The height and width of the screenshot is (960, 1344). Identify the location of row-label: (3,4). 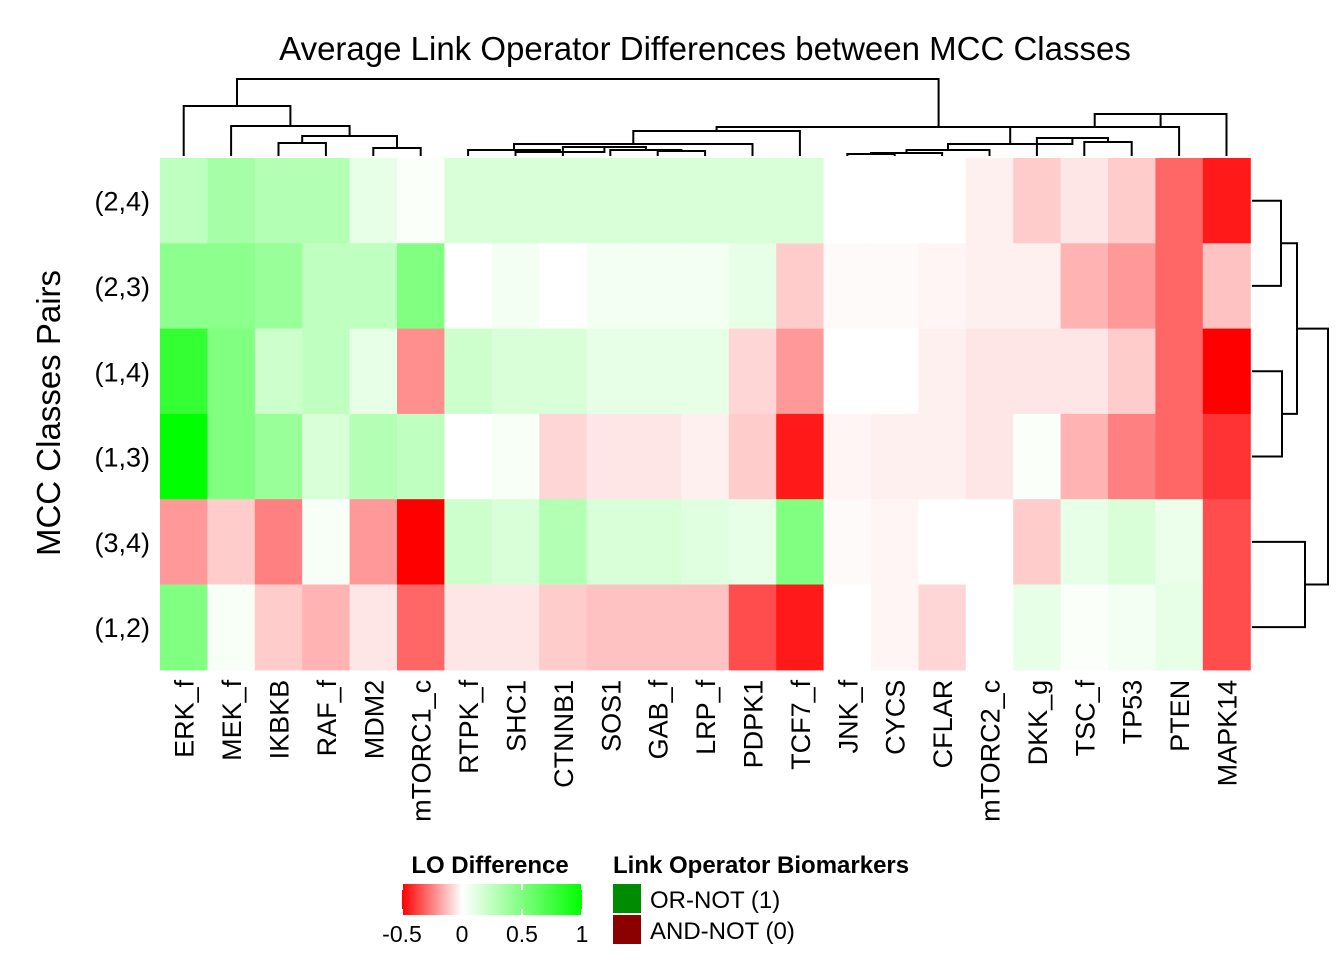
(122, 543).